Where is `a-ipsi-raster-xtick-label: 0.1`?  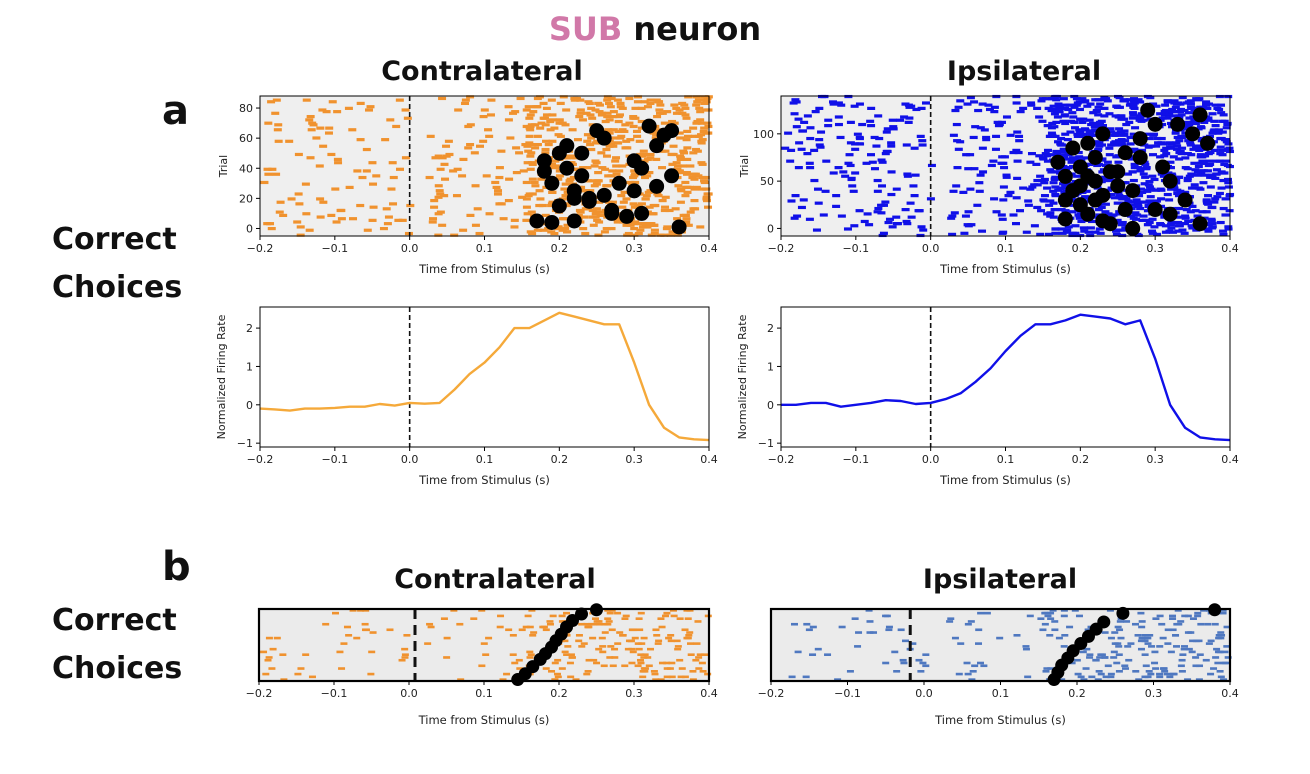 a-ipsi-raster-xtick-label: 0.1 is located at coordinates (1006, 248).